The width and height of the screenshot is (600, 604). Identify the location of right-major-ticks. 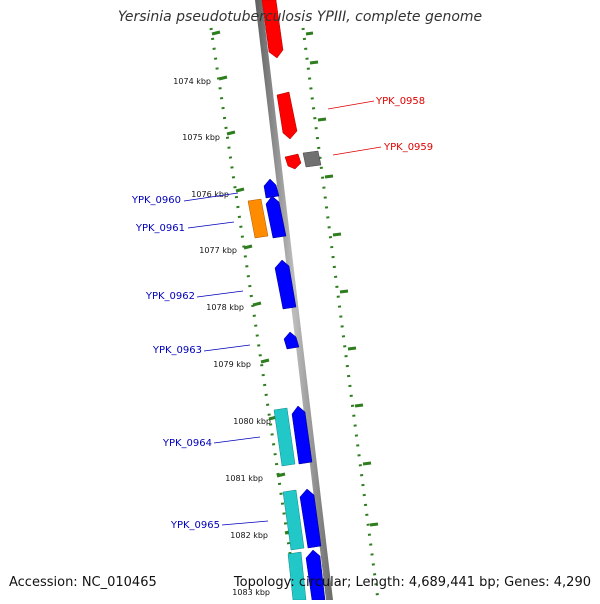
(342, 279).